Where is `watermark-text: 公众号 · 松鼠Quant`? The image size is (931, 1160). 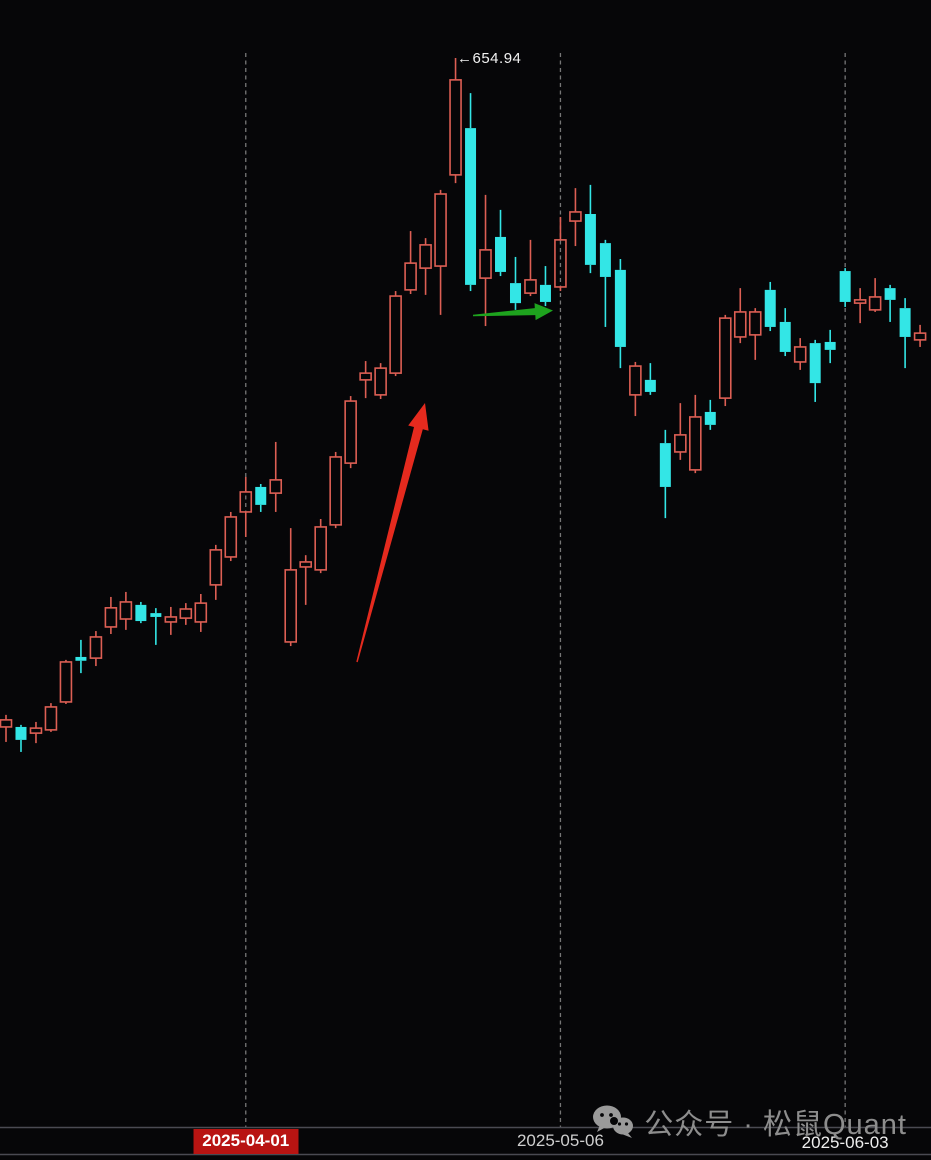
watermark-text: 公众号 · 松鼠Quant is located at coordinates (775, 1125).